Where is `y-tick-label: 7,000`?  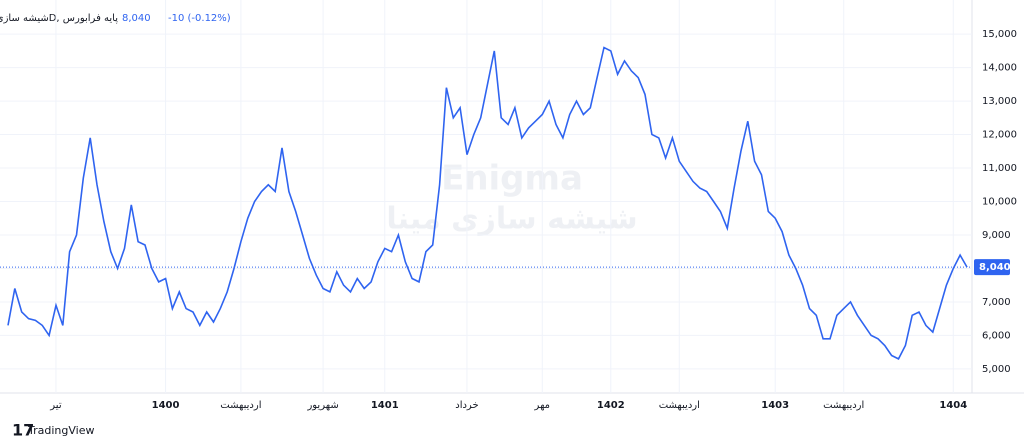 y-tick-label: 7,000 is located at coordinates (996, 302).